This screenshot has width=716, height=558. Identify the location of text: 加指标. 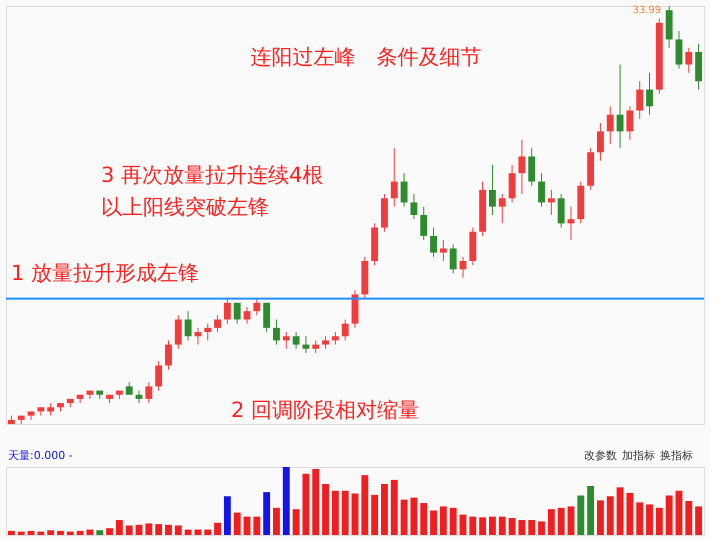
(638, 455).